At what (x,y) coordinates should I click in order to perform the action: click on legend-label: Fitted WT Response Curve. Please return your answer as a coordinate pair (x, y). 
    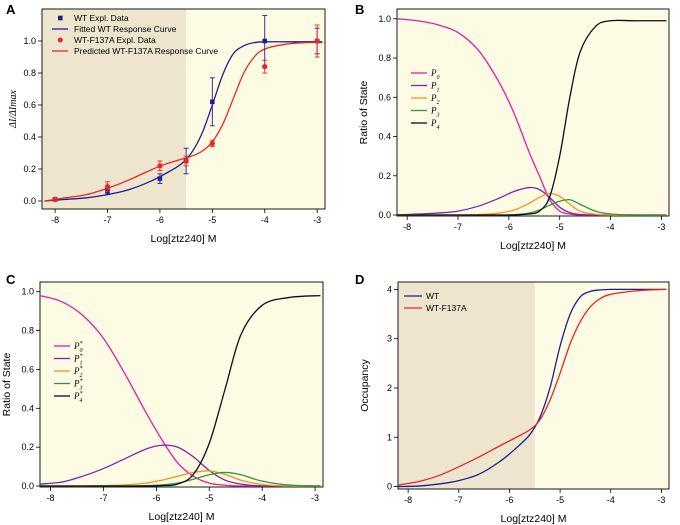
    Looking at the image, I should click on (125, 29).